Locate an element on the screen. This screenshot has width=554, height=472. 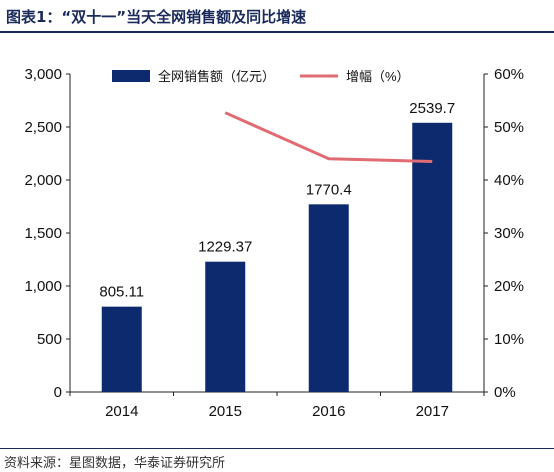
bar-2015 is located at coordinates (225, 326).